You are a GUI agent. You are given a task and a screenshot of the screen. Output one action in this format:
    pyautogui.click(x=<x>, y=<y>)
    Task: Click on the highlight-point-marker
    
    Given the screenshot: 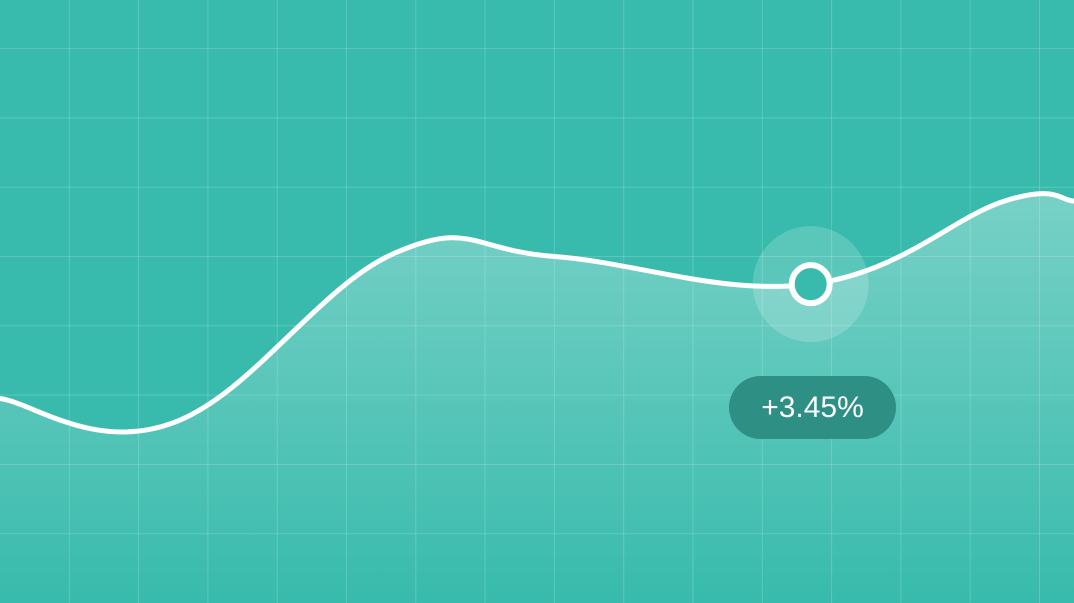 What is the action you would take?
    pyautogui.click(x=810, y=284)
    